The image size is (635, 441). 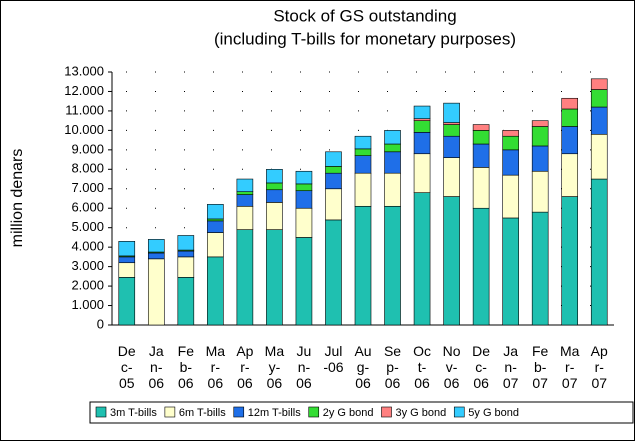 What do you see at coordinates (348, 413) in the screenshot?
I see `legend-label: 2y G bond` at bounding box center [348, 413].